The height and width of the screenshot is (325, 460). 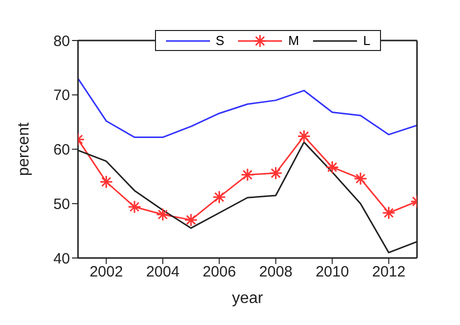 I want to click on x-tick-label: 2004, so click(x=163, y=272).